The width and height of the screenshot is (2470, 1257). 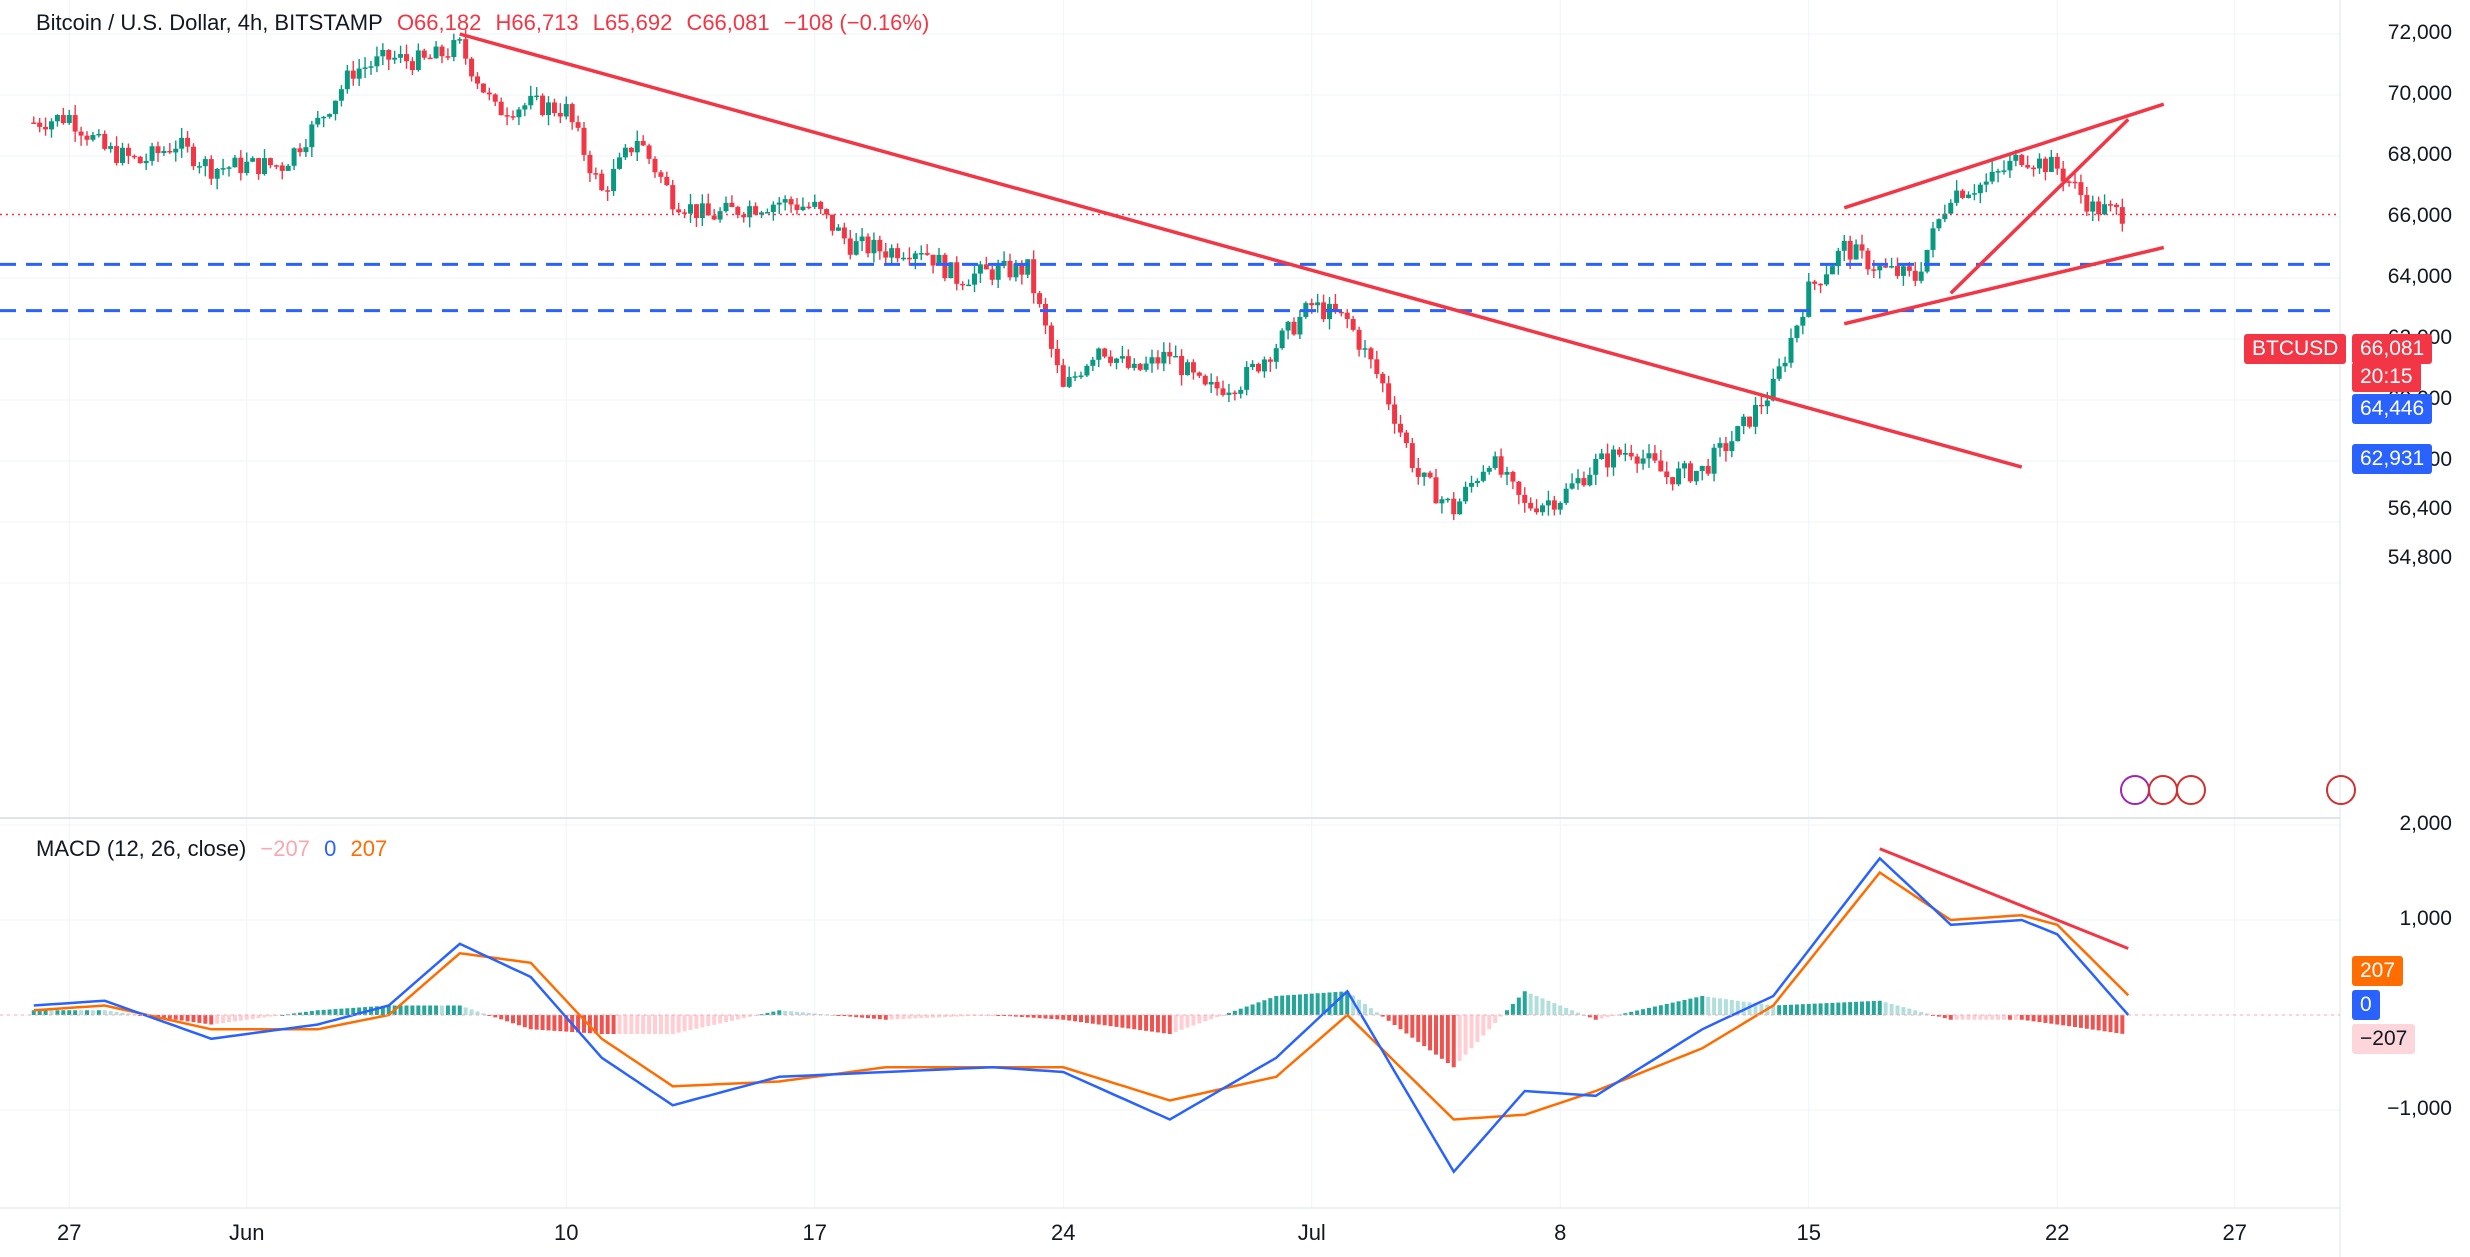 What do you see at coordinates (369, 848) in the screenshot?
I see `macd-signal-value: 207` at bounding box center [369, 848].